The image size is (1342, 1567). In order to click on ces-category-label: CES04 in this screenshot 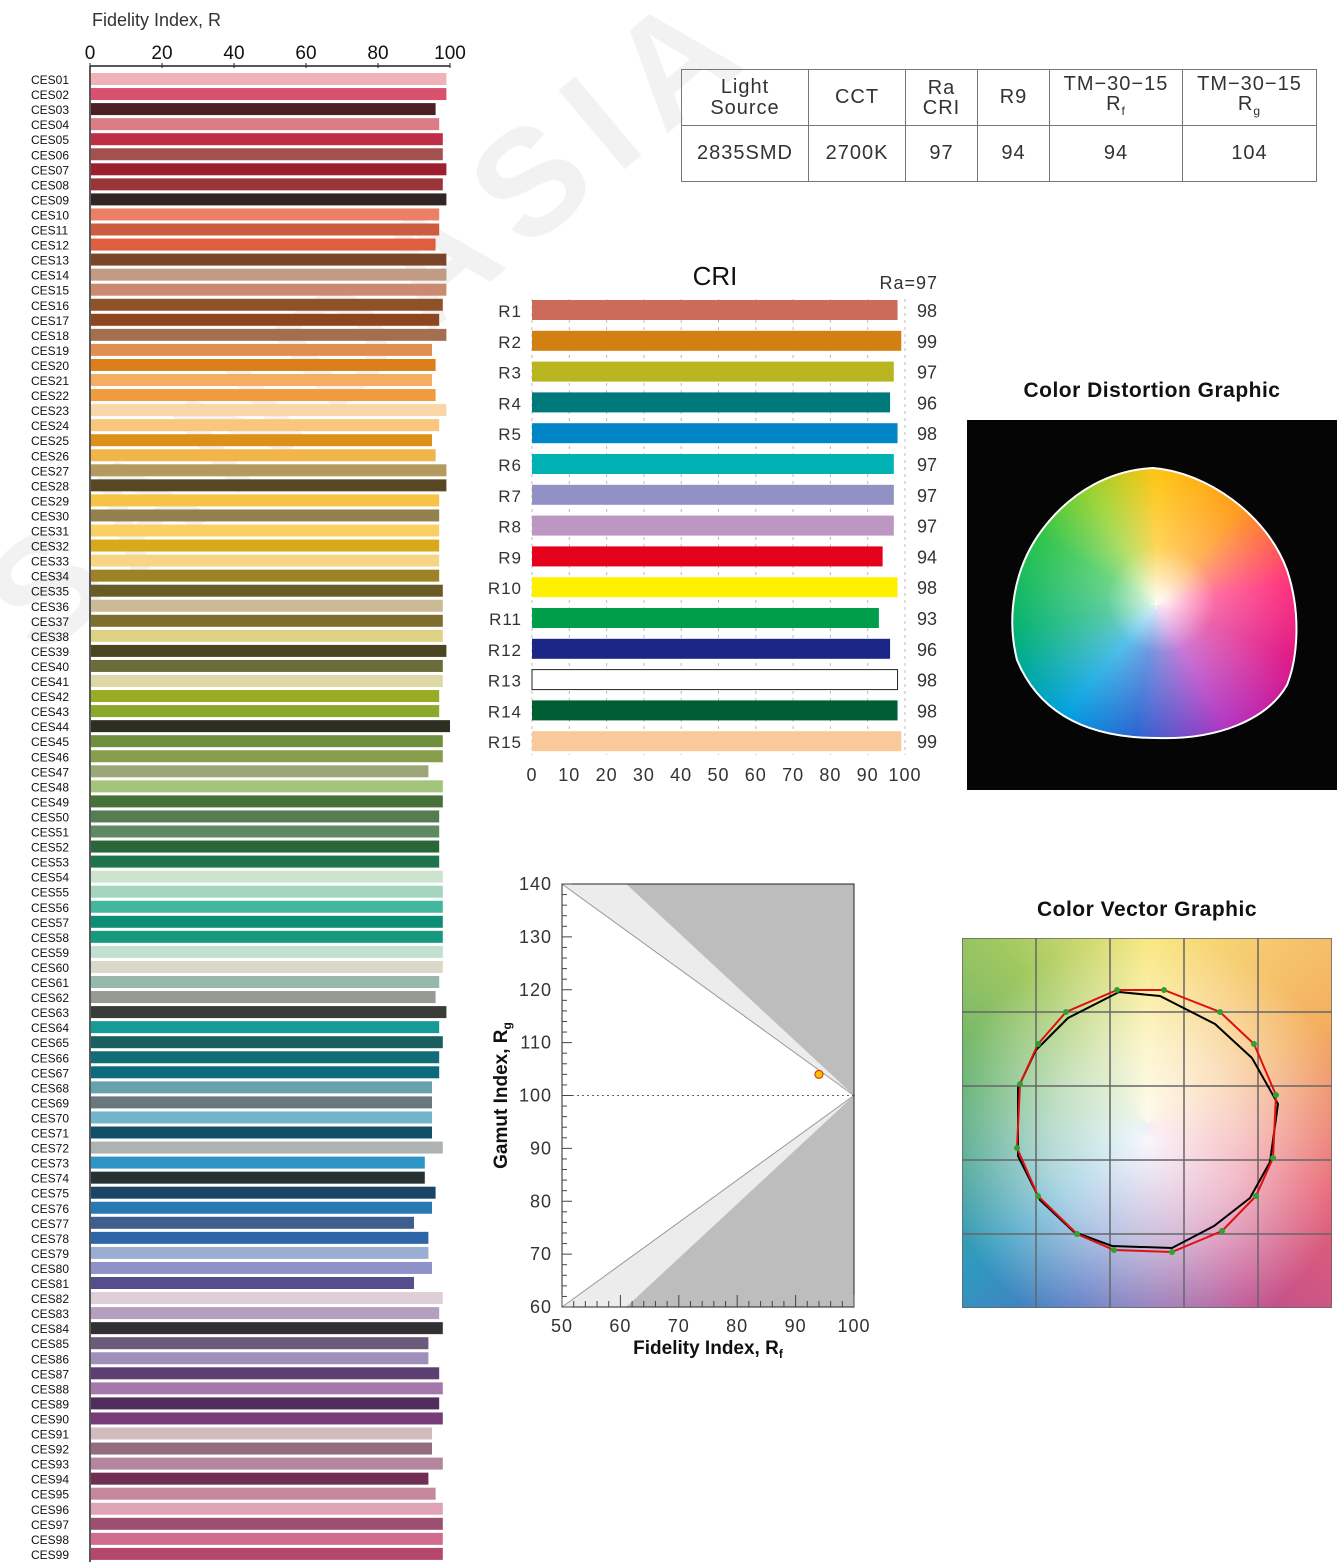, I will do `click(50, 125)`.